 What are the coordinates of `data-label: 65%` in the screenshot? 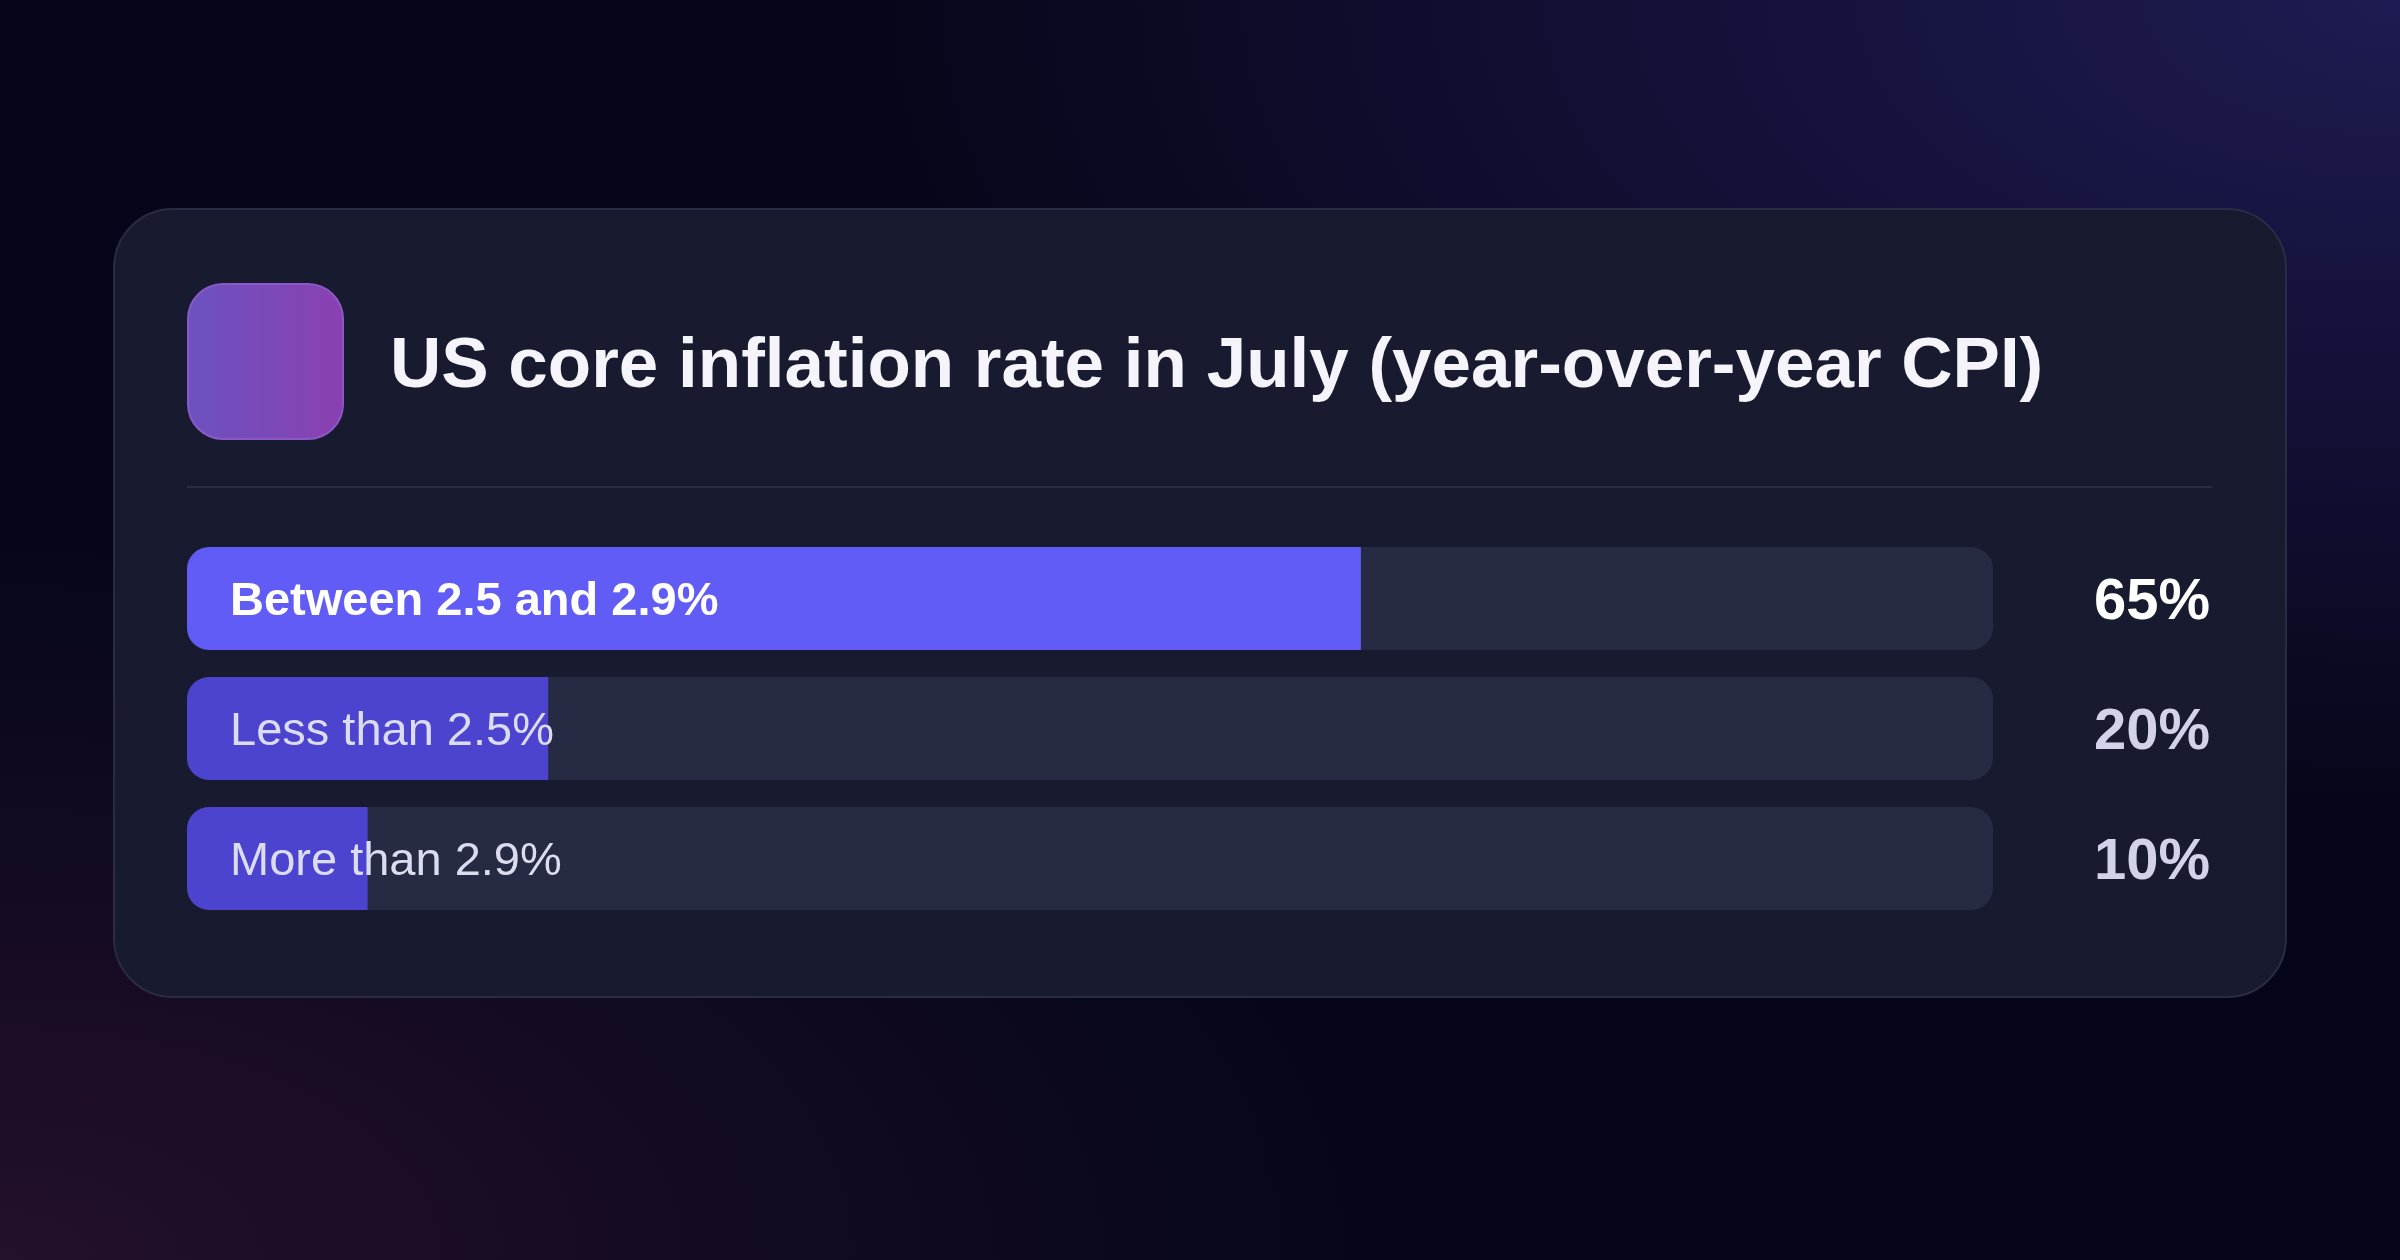 It's located at (2151, 598).